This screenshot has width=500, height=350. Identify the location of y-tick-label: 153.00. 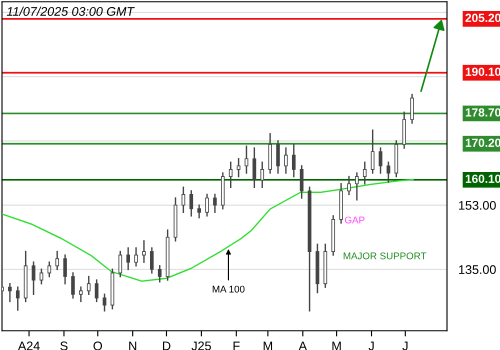
(477, 205).